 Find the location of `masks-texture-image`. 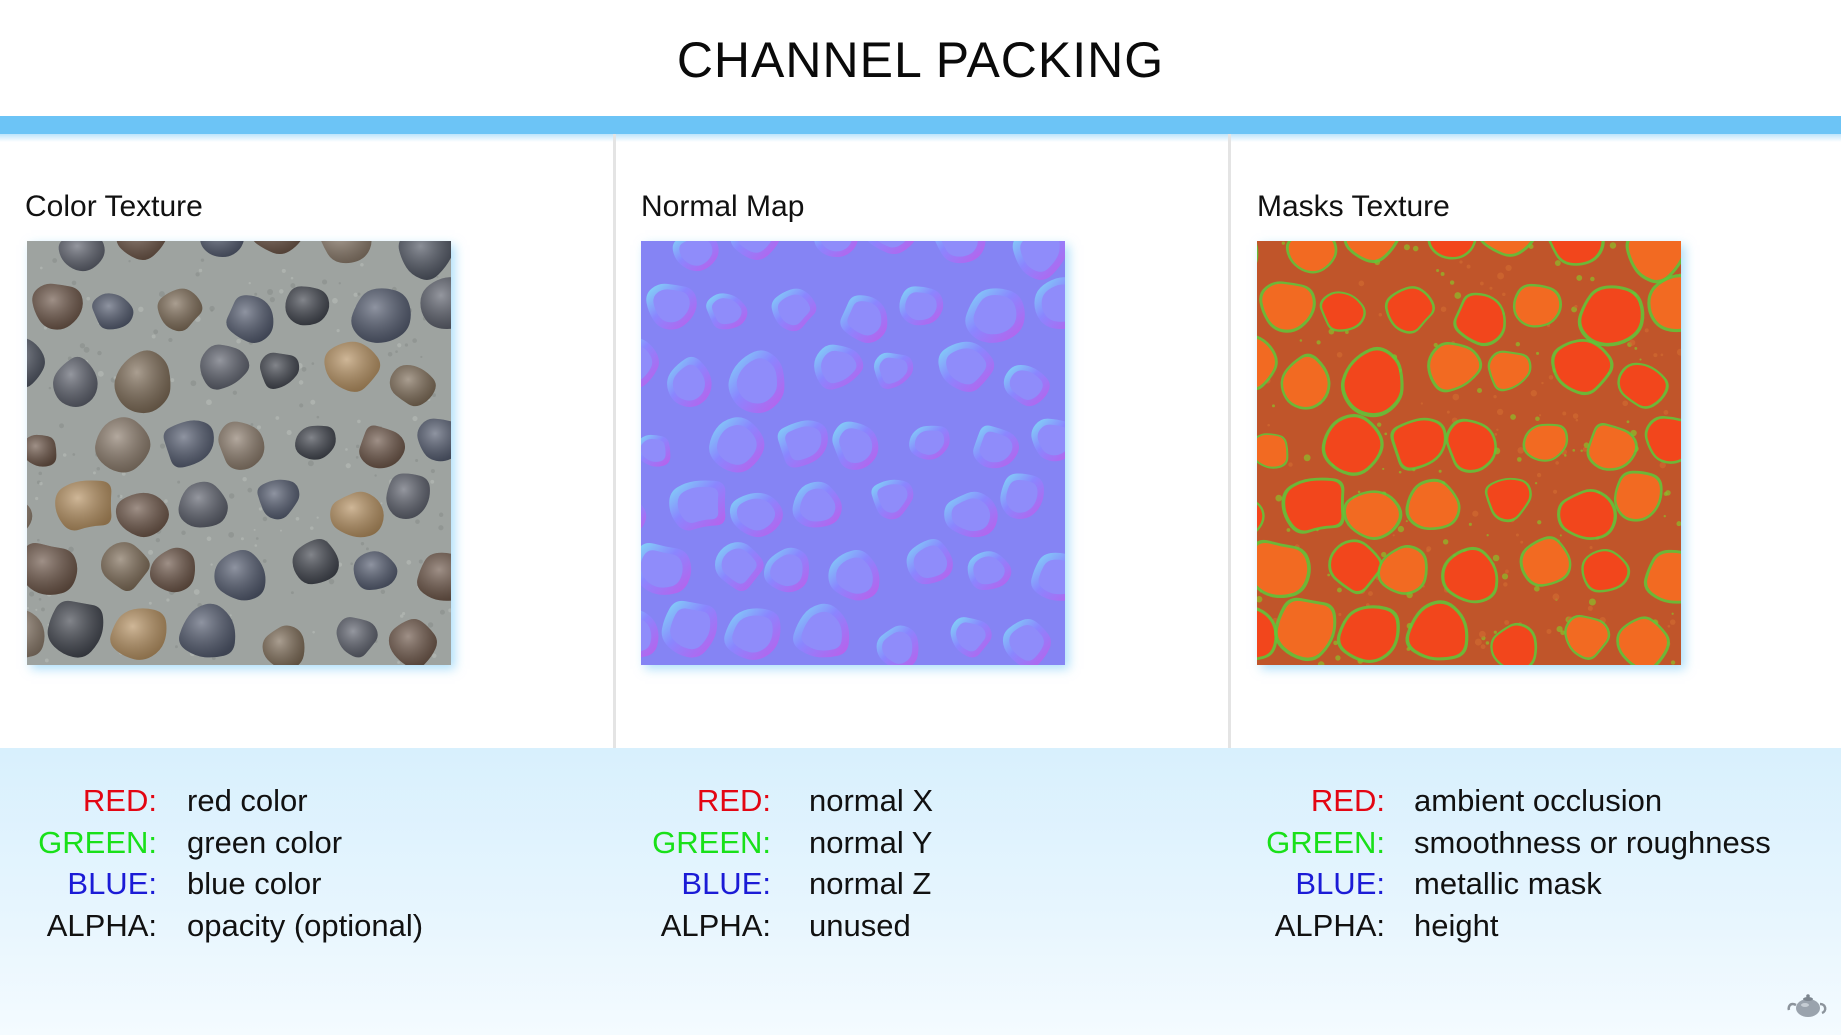

masks-texture-image is located at coordinates (1469, 453).